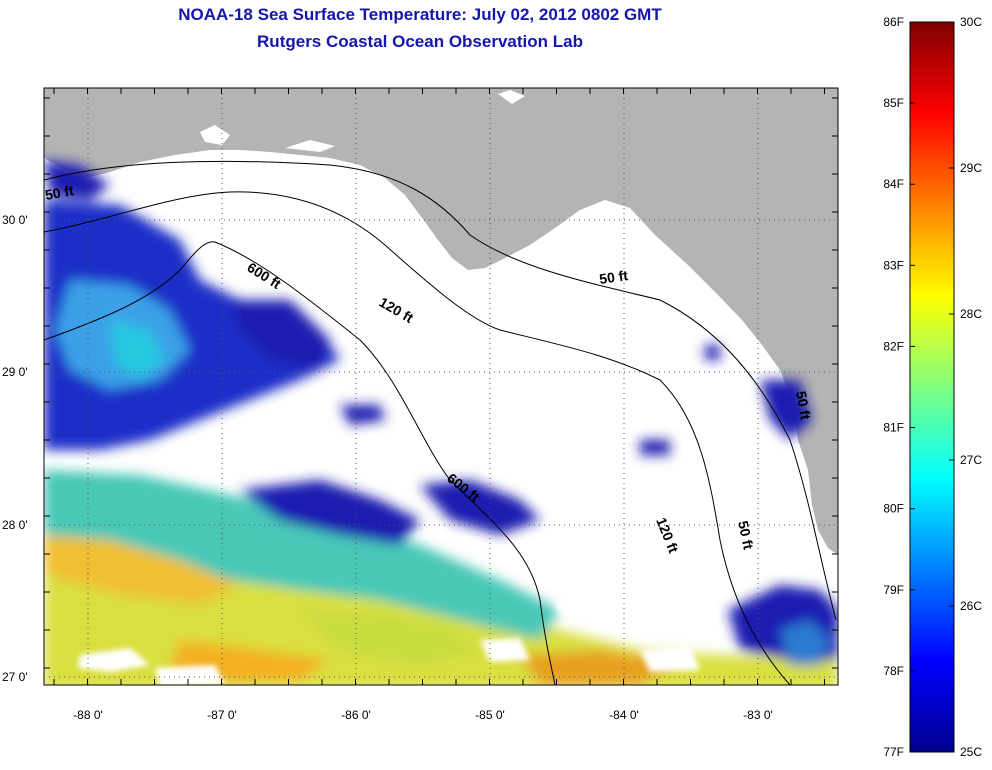 This screenshot has width=992, height=770. What do you see at coordinates (893, 671) in the screenshot?
I see `colorbar-label-fahrenheit: 78F` at bounding box center [893, 671].